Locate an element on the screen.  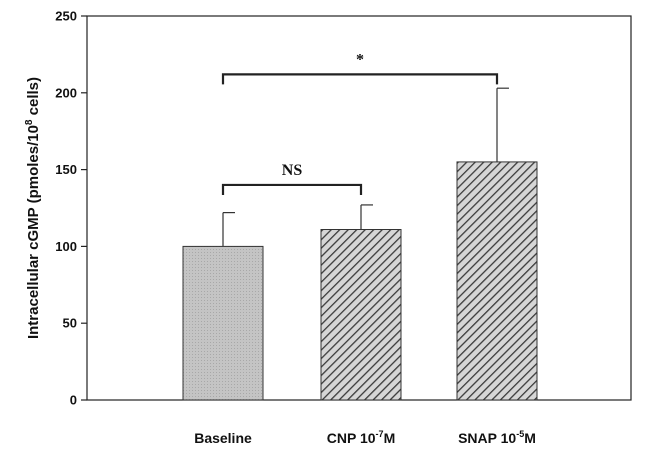
x-tick-label: Baseline is located at coordinates (223, 438).